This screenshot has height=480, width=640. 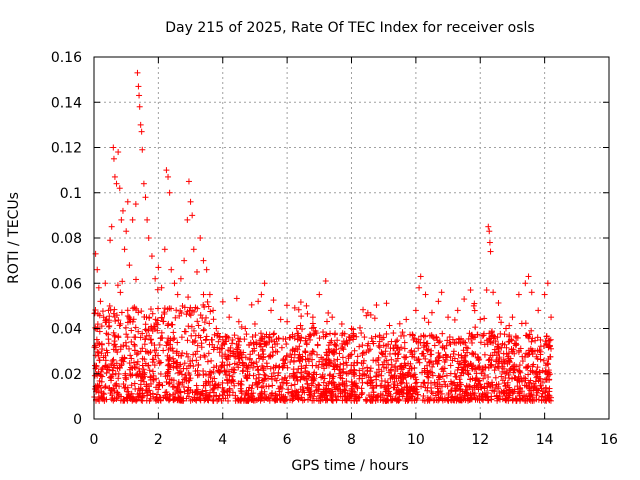 What do you see at coordinates (351, 440) in the screenshot?
I see `x-tick-label: 8` at bounding box center [351, 440].